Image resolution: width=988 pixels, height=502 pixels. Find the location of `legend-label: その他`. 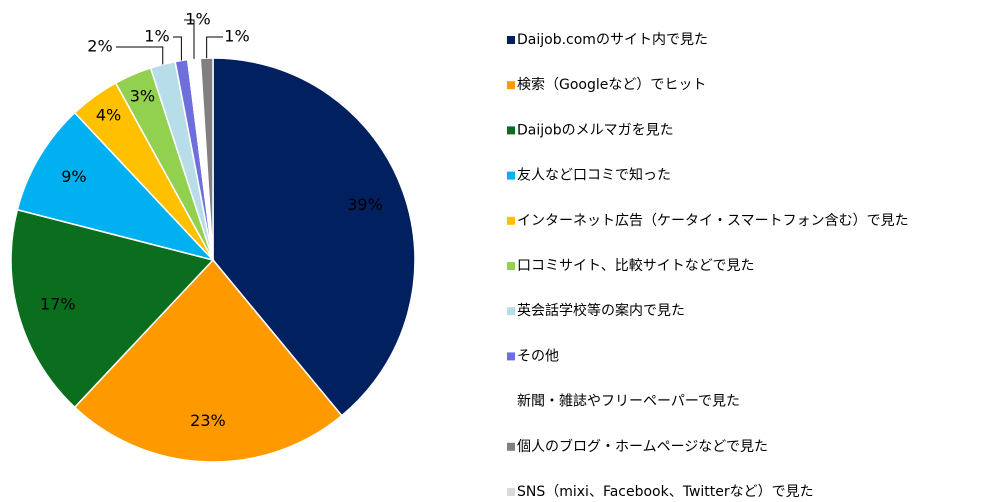

legend-label: その他 is located at coordinates (538, 356).